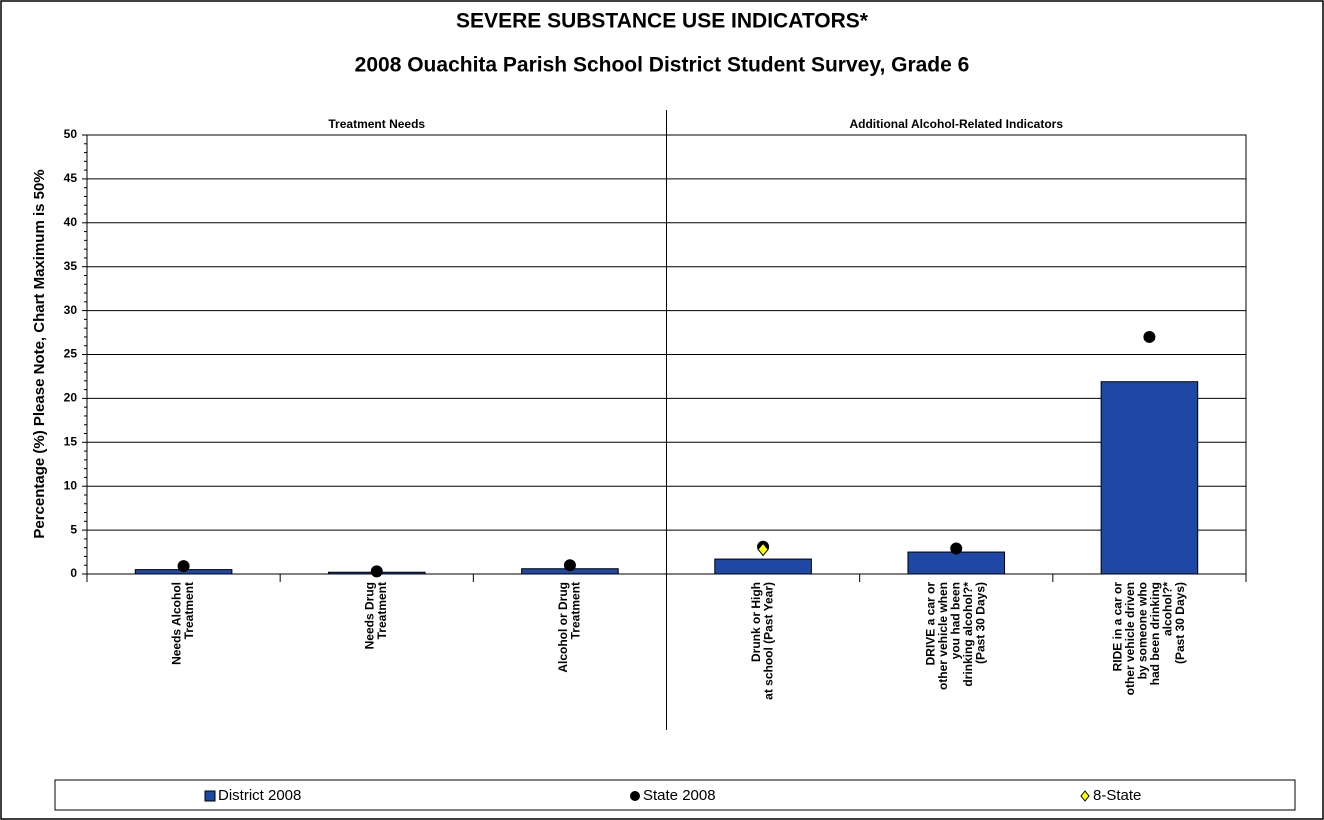 The width and height of the screenshot is (1324, 820). I want to click on y-tick-label: 50, so click(71, 134).